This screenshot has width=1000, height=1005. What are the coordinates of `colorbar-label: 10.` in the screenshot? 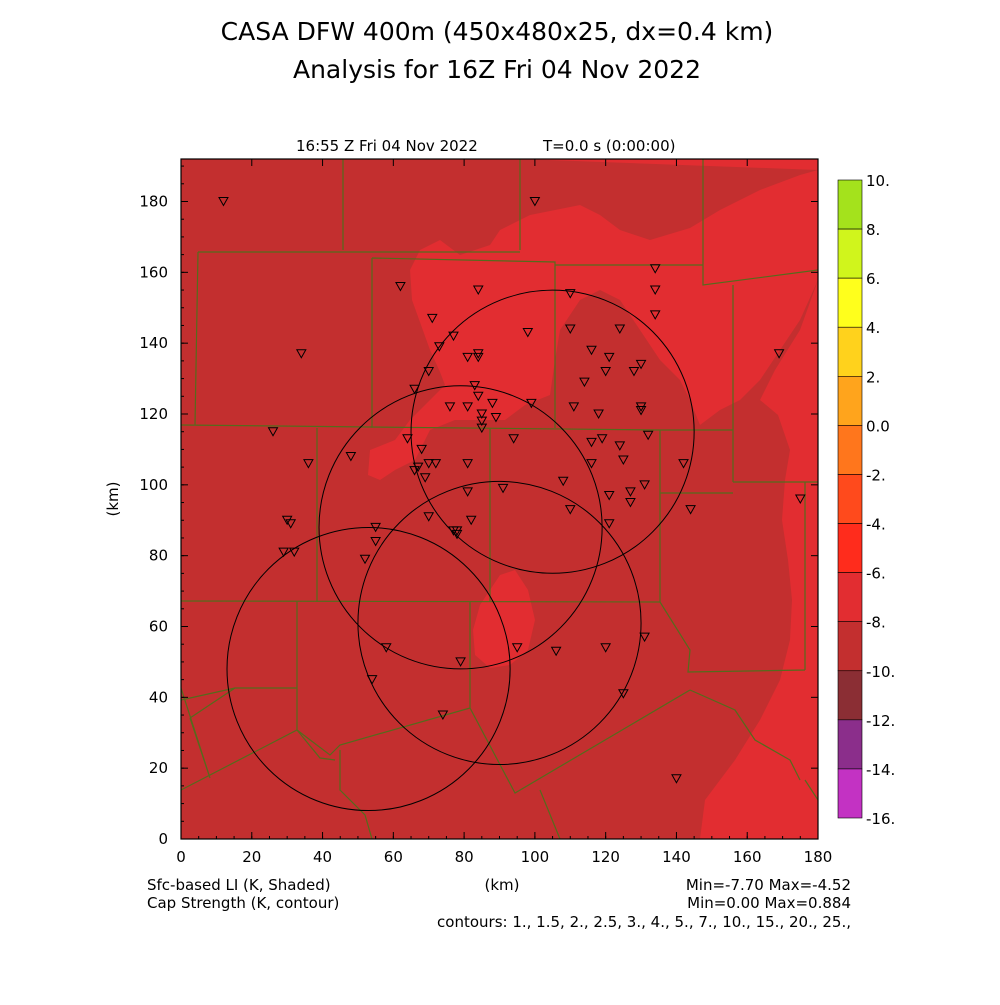 It's located at (878, 181).